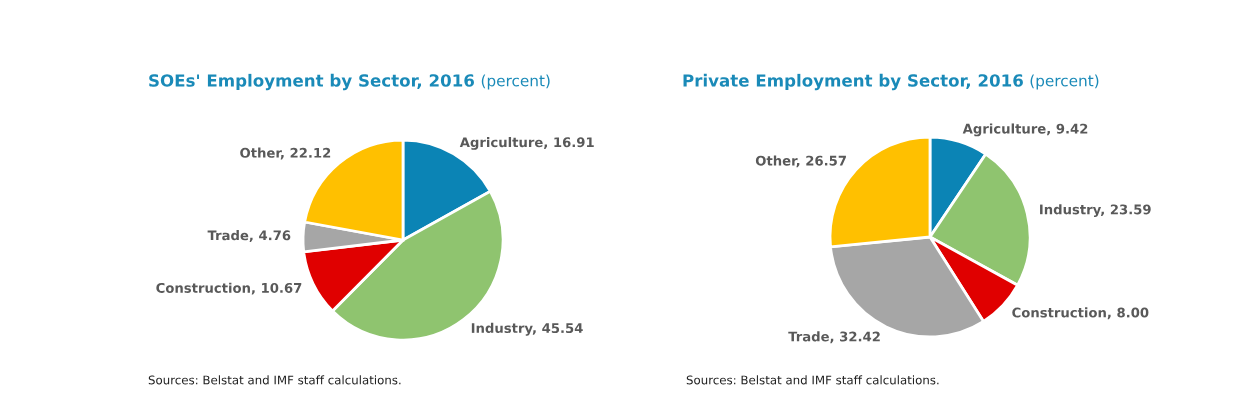 This screenshot has height=408, width=1239. Describe the element at coordinates (853, 82) in the screenshot. I see `chart-title: Private Employment by Sector, 2016` at that location.